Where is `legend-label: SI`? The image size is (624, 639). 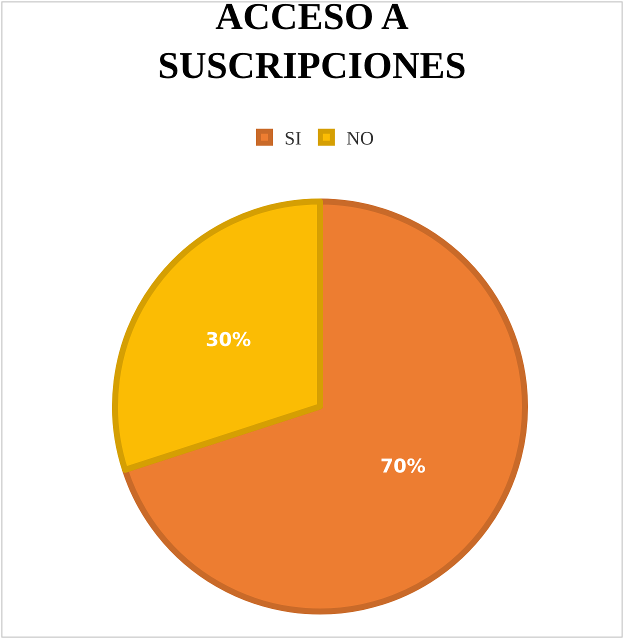 legend-label: SI is located at coordinates (293, 139).